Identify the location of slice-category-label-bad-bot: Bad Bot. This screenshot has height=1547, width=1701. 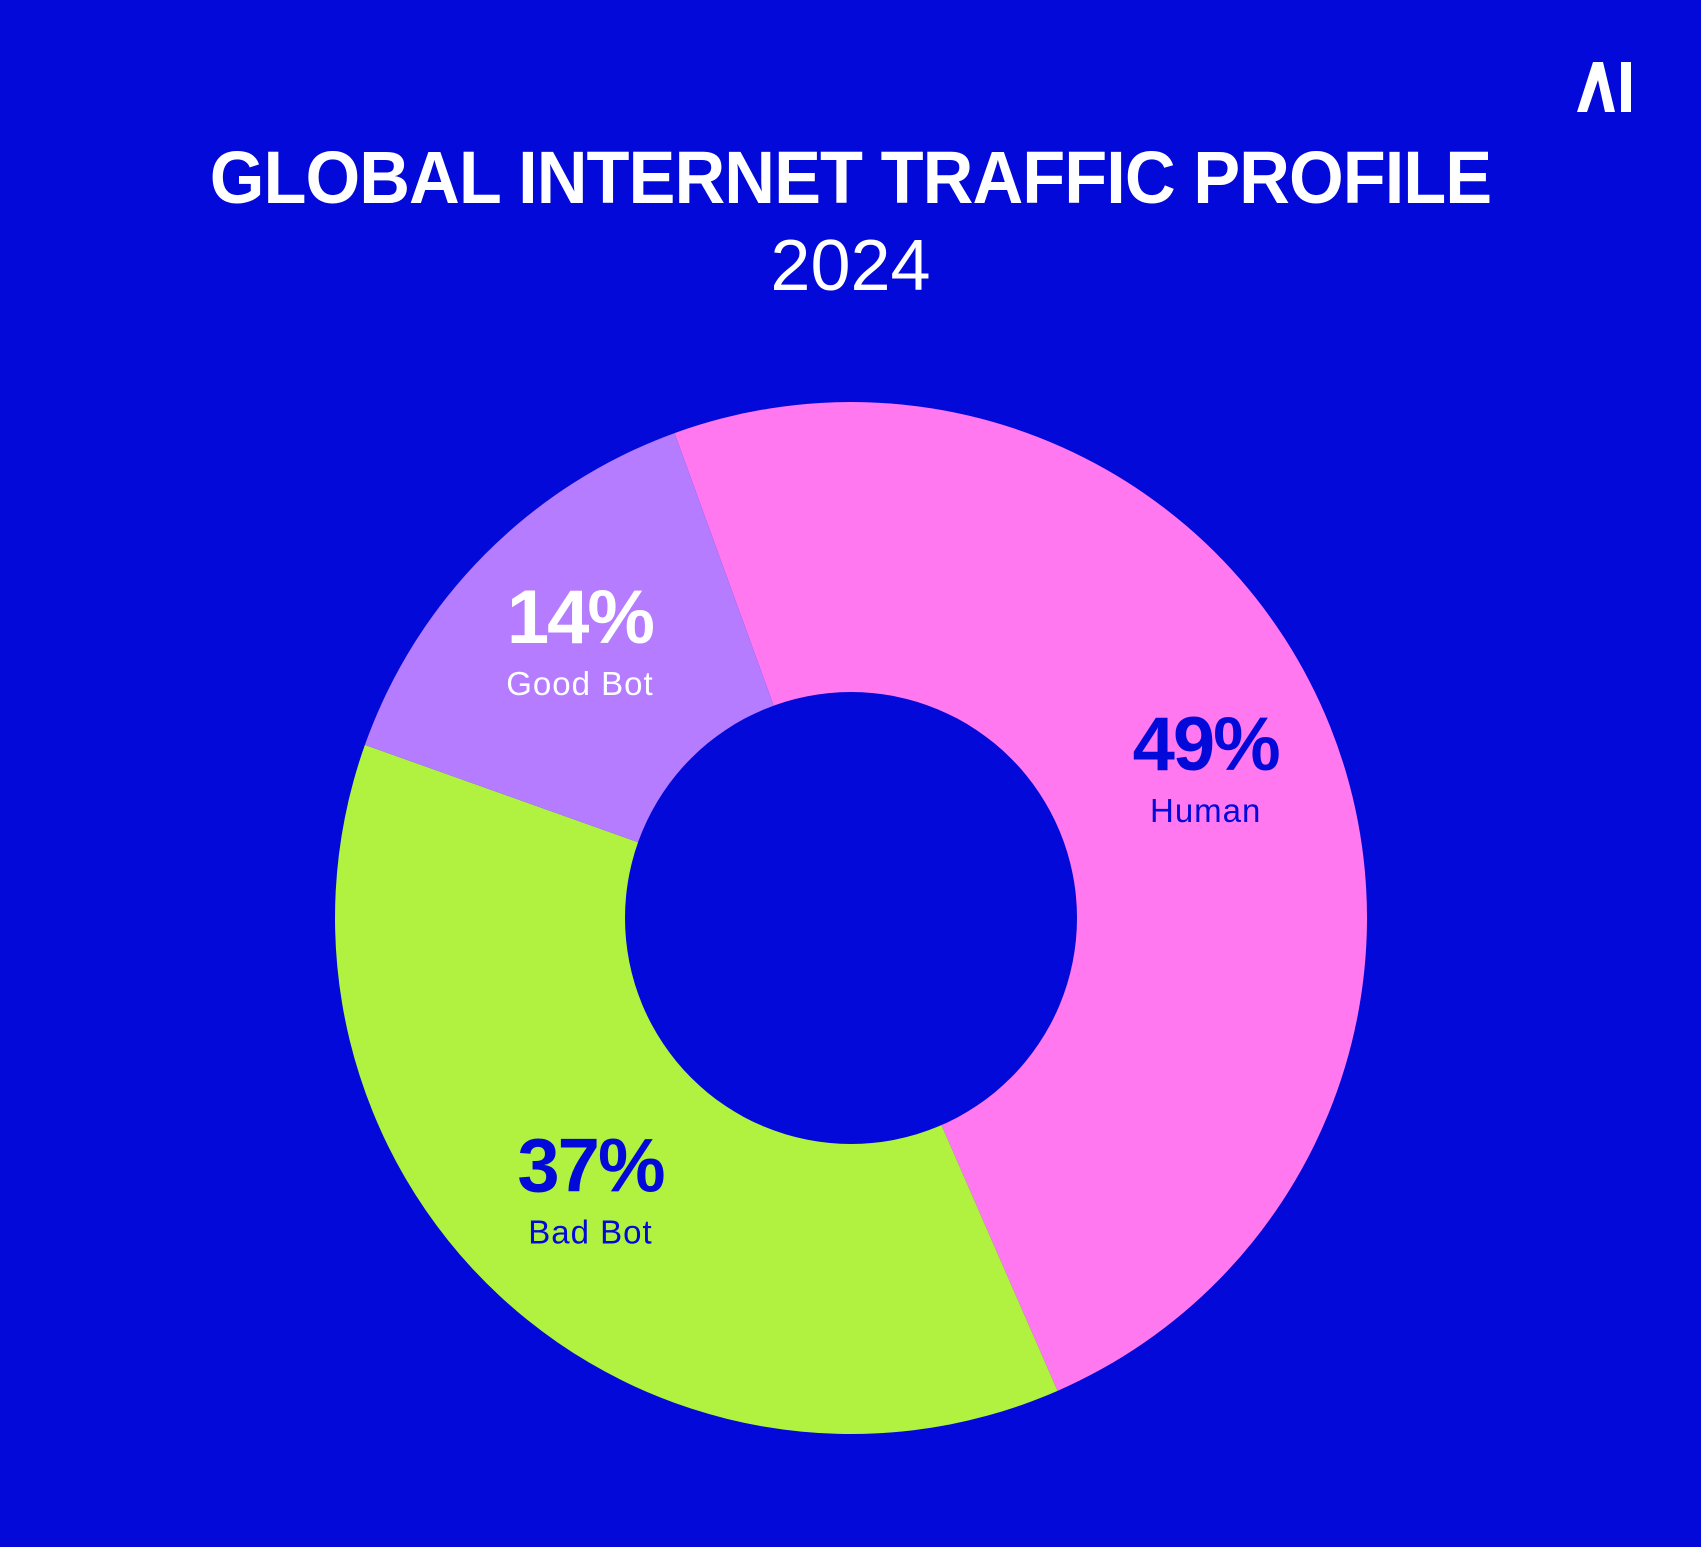
(590, 1231).